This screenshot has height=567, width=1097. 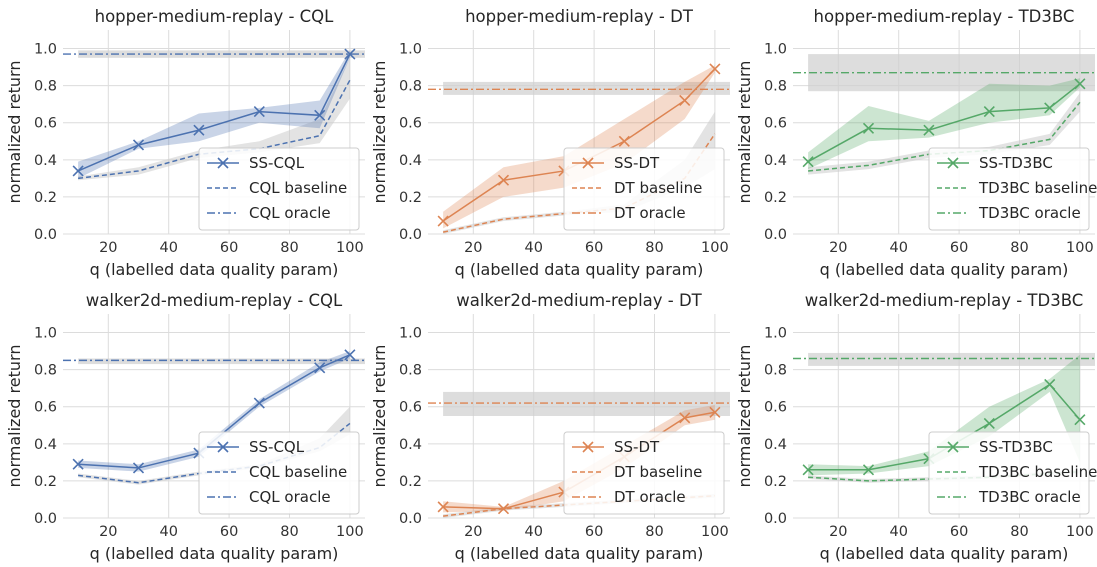 I want to click on legend-label: TD3BC baseline, so click(x=1037, y=472).